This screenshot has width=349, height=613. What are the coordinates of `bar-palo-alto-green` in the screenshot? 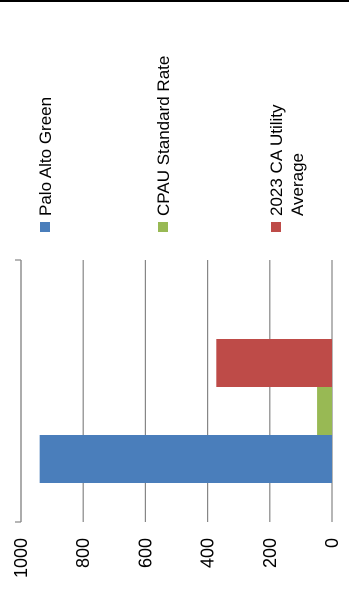 It's located at (185, 459).